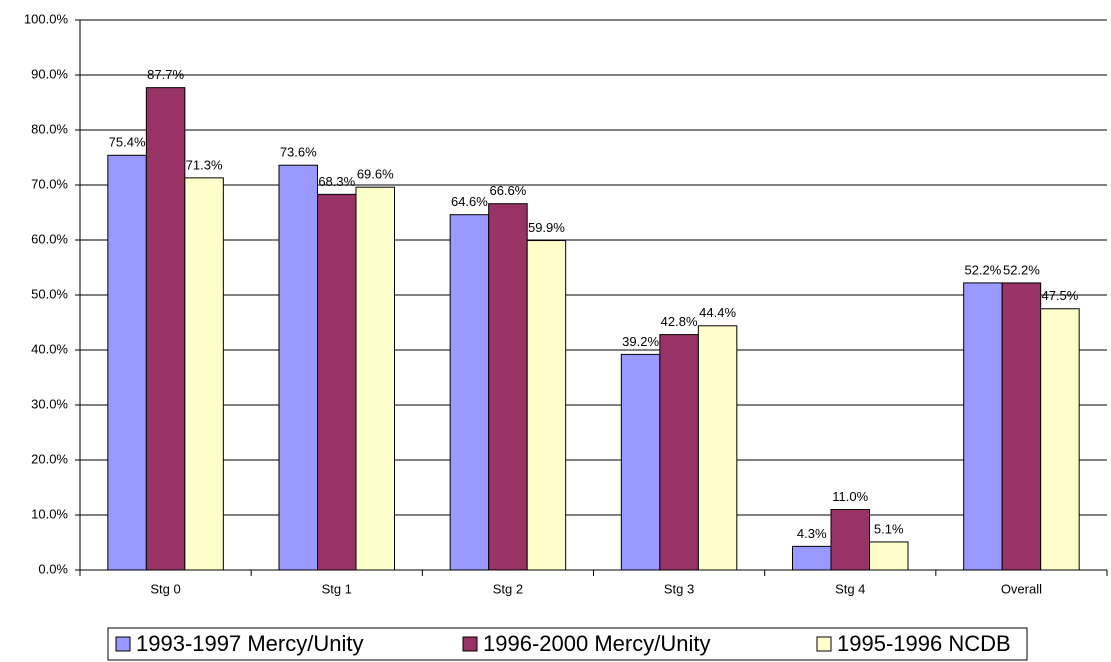 The width and height of the screenshot is (1111, 662). I want to click on y-tick-label: 100.0%, so click(46, 18).